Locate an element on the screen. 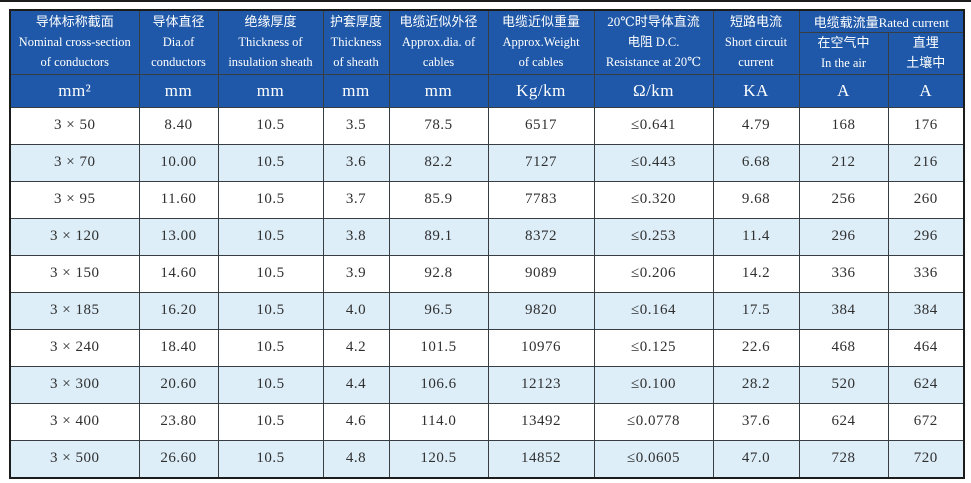 The width and height of the screenshot is (971, 483). data-cell: 16.20 is located at coordinates (178, 310).